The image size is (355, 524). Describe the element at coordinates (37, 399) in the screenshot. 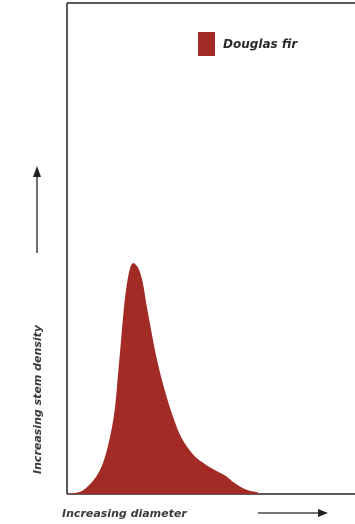

I see `y-axis-label: Increasing stem density` at that location.